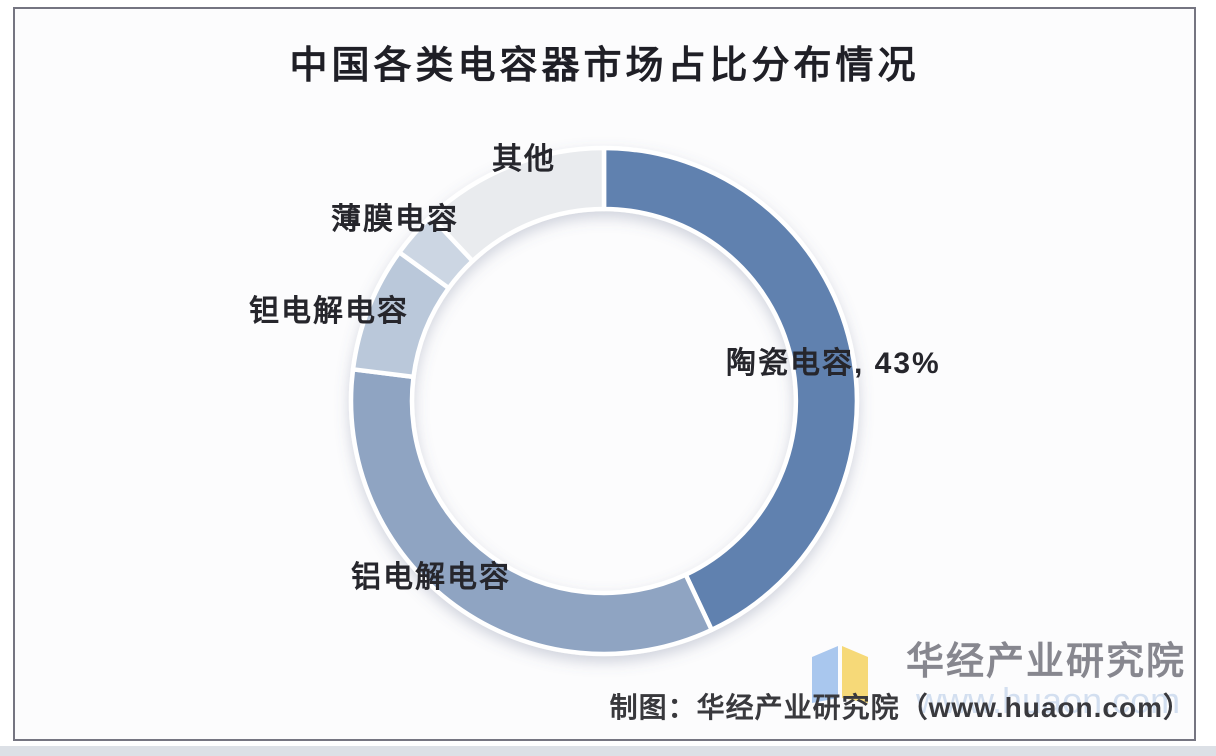  What do you see at coordinates (524, 159) in the screenshot?
I see `callout-label-other: 其他` at bounding box center [524, 159].